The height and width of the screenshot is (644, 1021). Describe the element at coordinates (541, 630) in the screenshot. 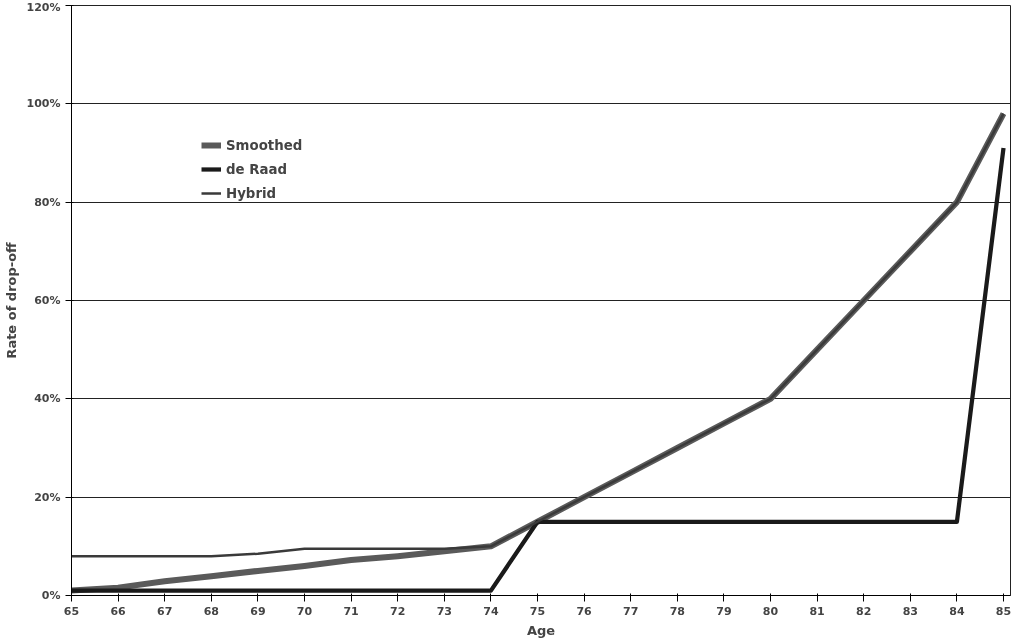

I see `x-axis-title: Age` at that location.